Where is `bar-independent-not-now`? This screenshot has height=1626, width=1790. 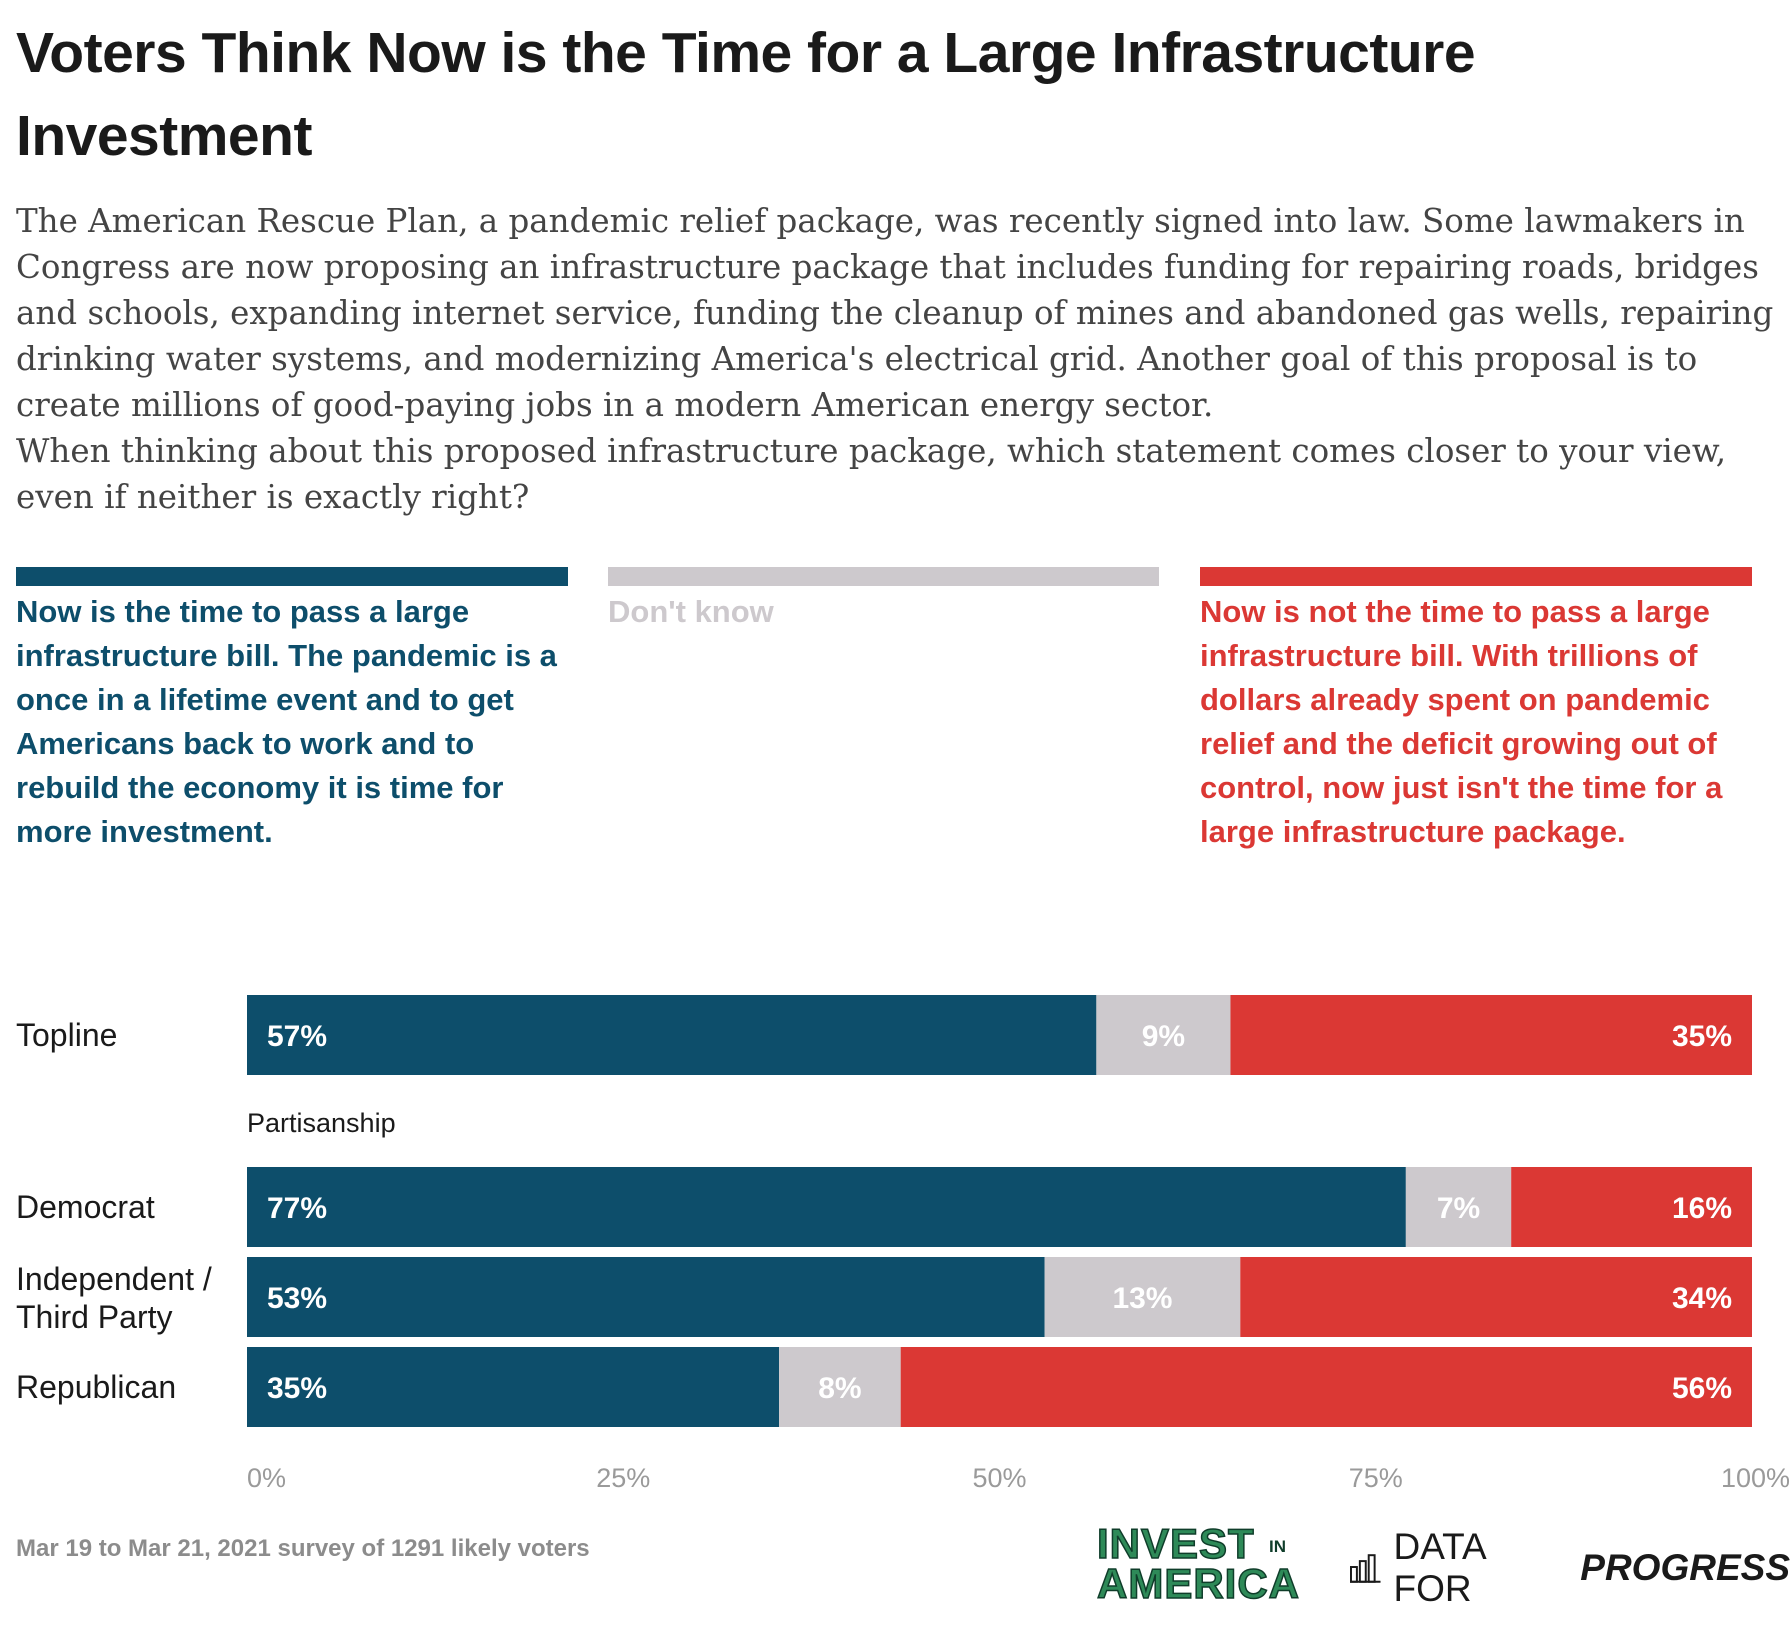 bar-independent-not-now is located at coordinates (1496, 1297).